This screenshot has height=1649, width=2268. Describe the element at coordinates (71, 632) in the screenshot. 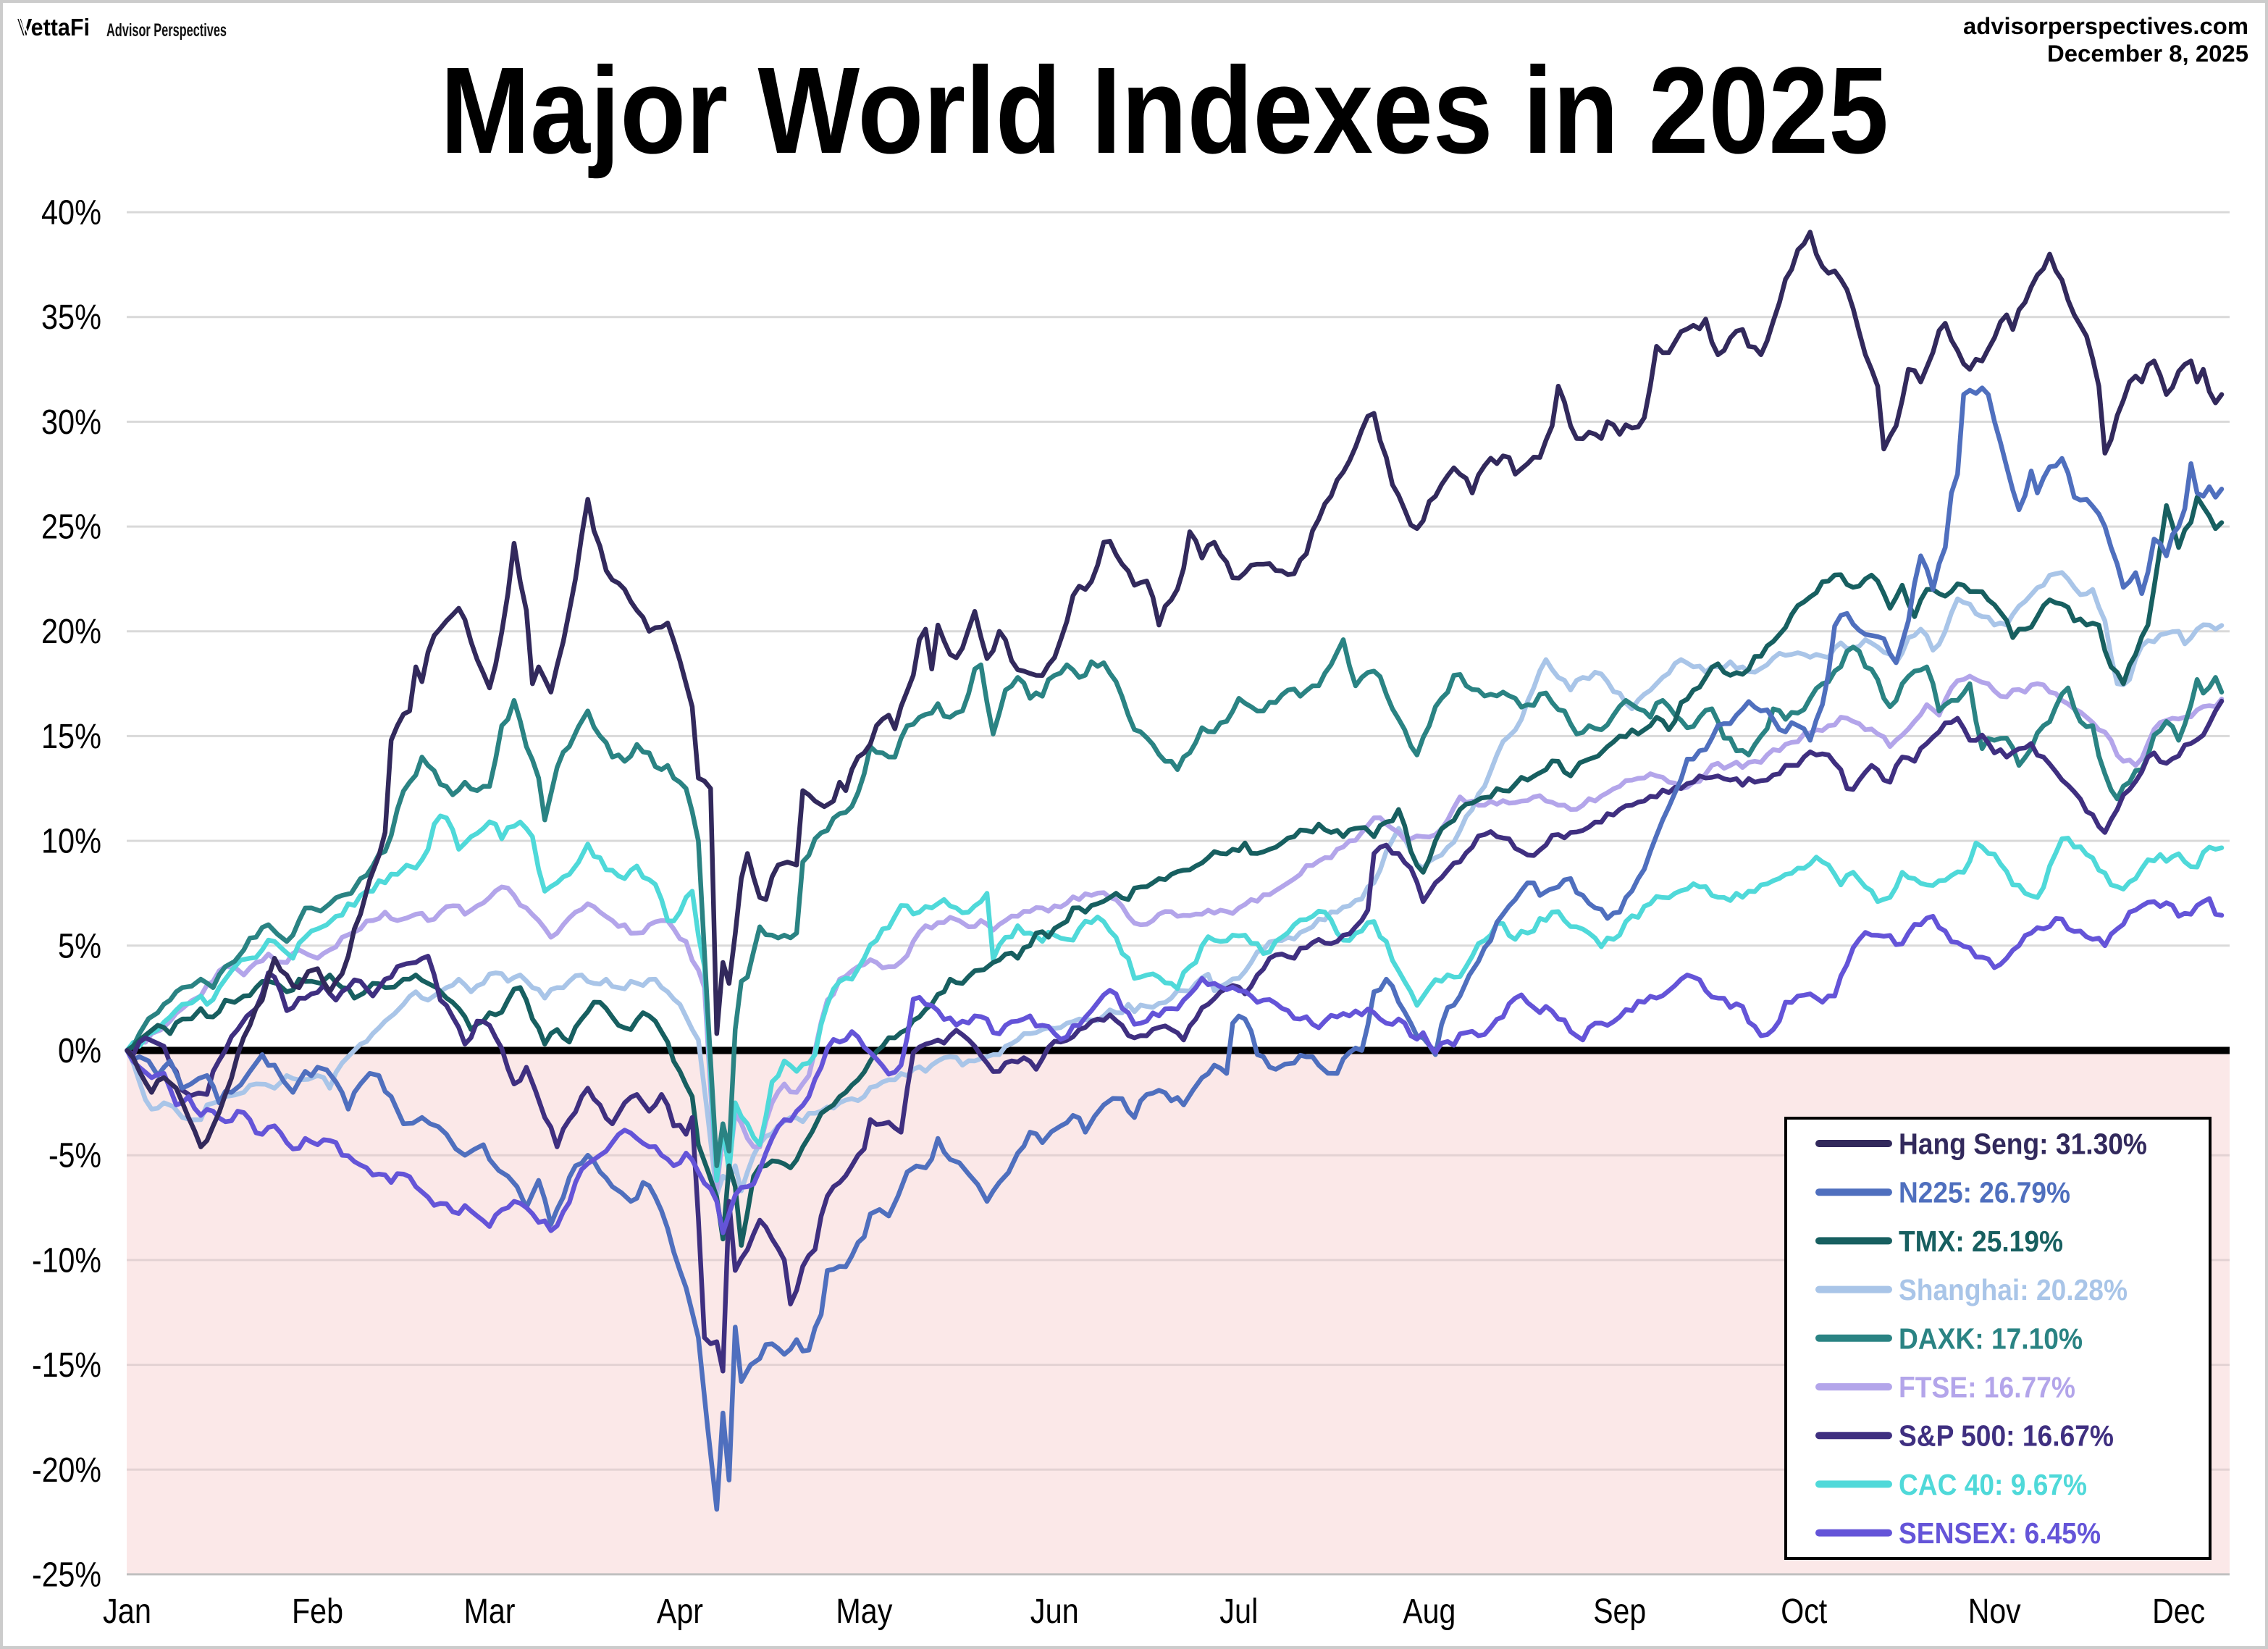

I see `svg-text: 20%` at that location.